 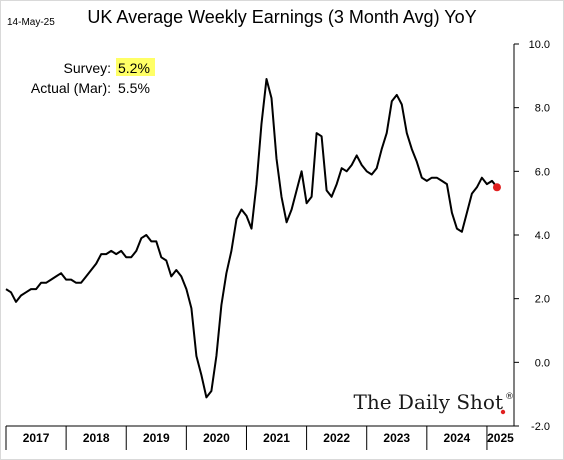 I want to click on y-tick-label: 6.0, so click(x=542, y=172).